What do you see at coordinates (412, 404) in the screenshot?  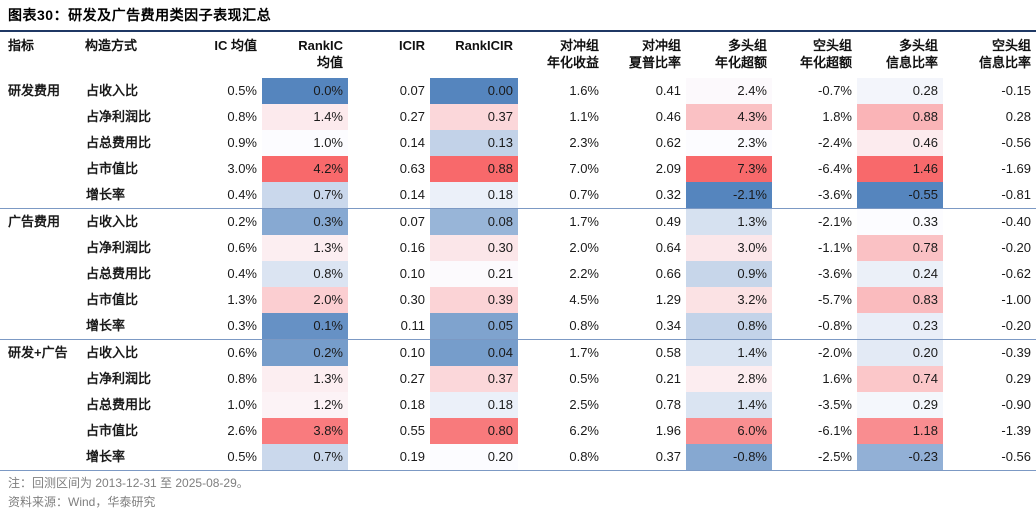 I see `value-cell: 0.18` at bounding box center [412, 404].